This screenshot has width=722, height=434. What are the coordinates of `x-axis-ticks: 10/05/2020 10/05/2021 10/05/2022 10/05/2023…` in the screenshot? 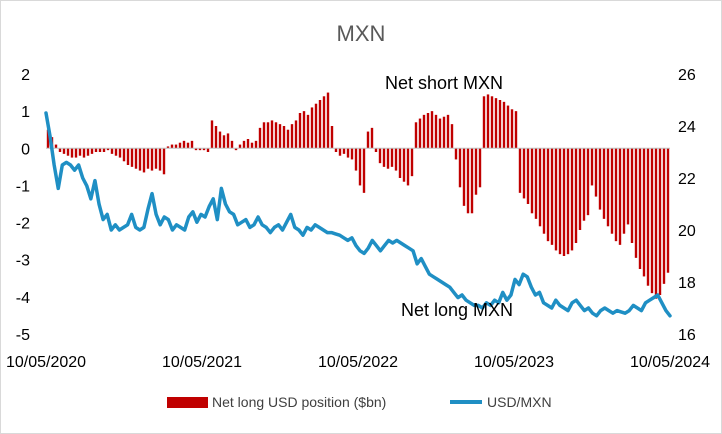 It's located at (358, 362).